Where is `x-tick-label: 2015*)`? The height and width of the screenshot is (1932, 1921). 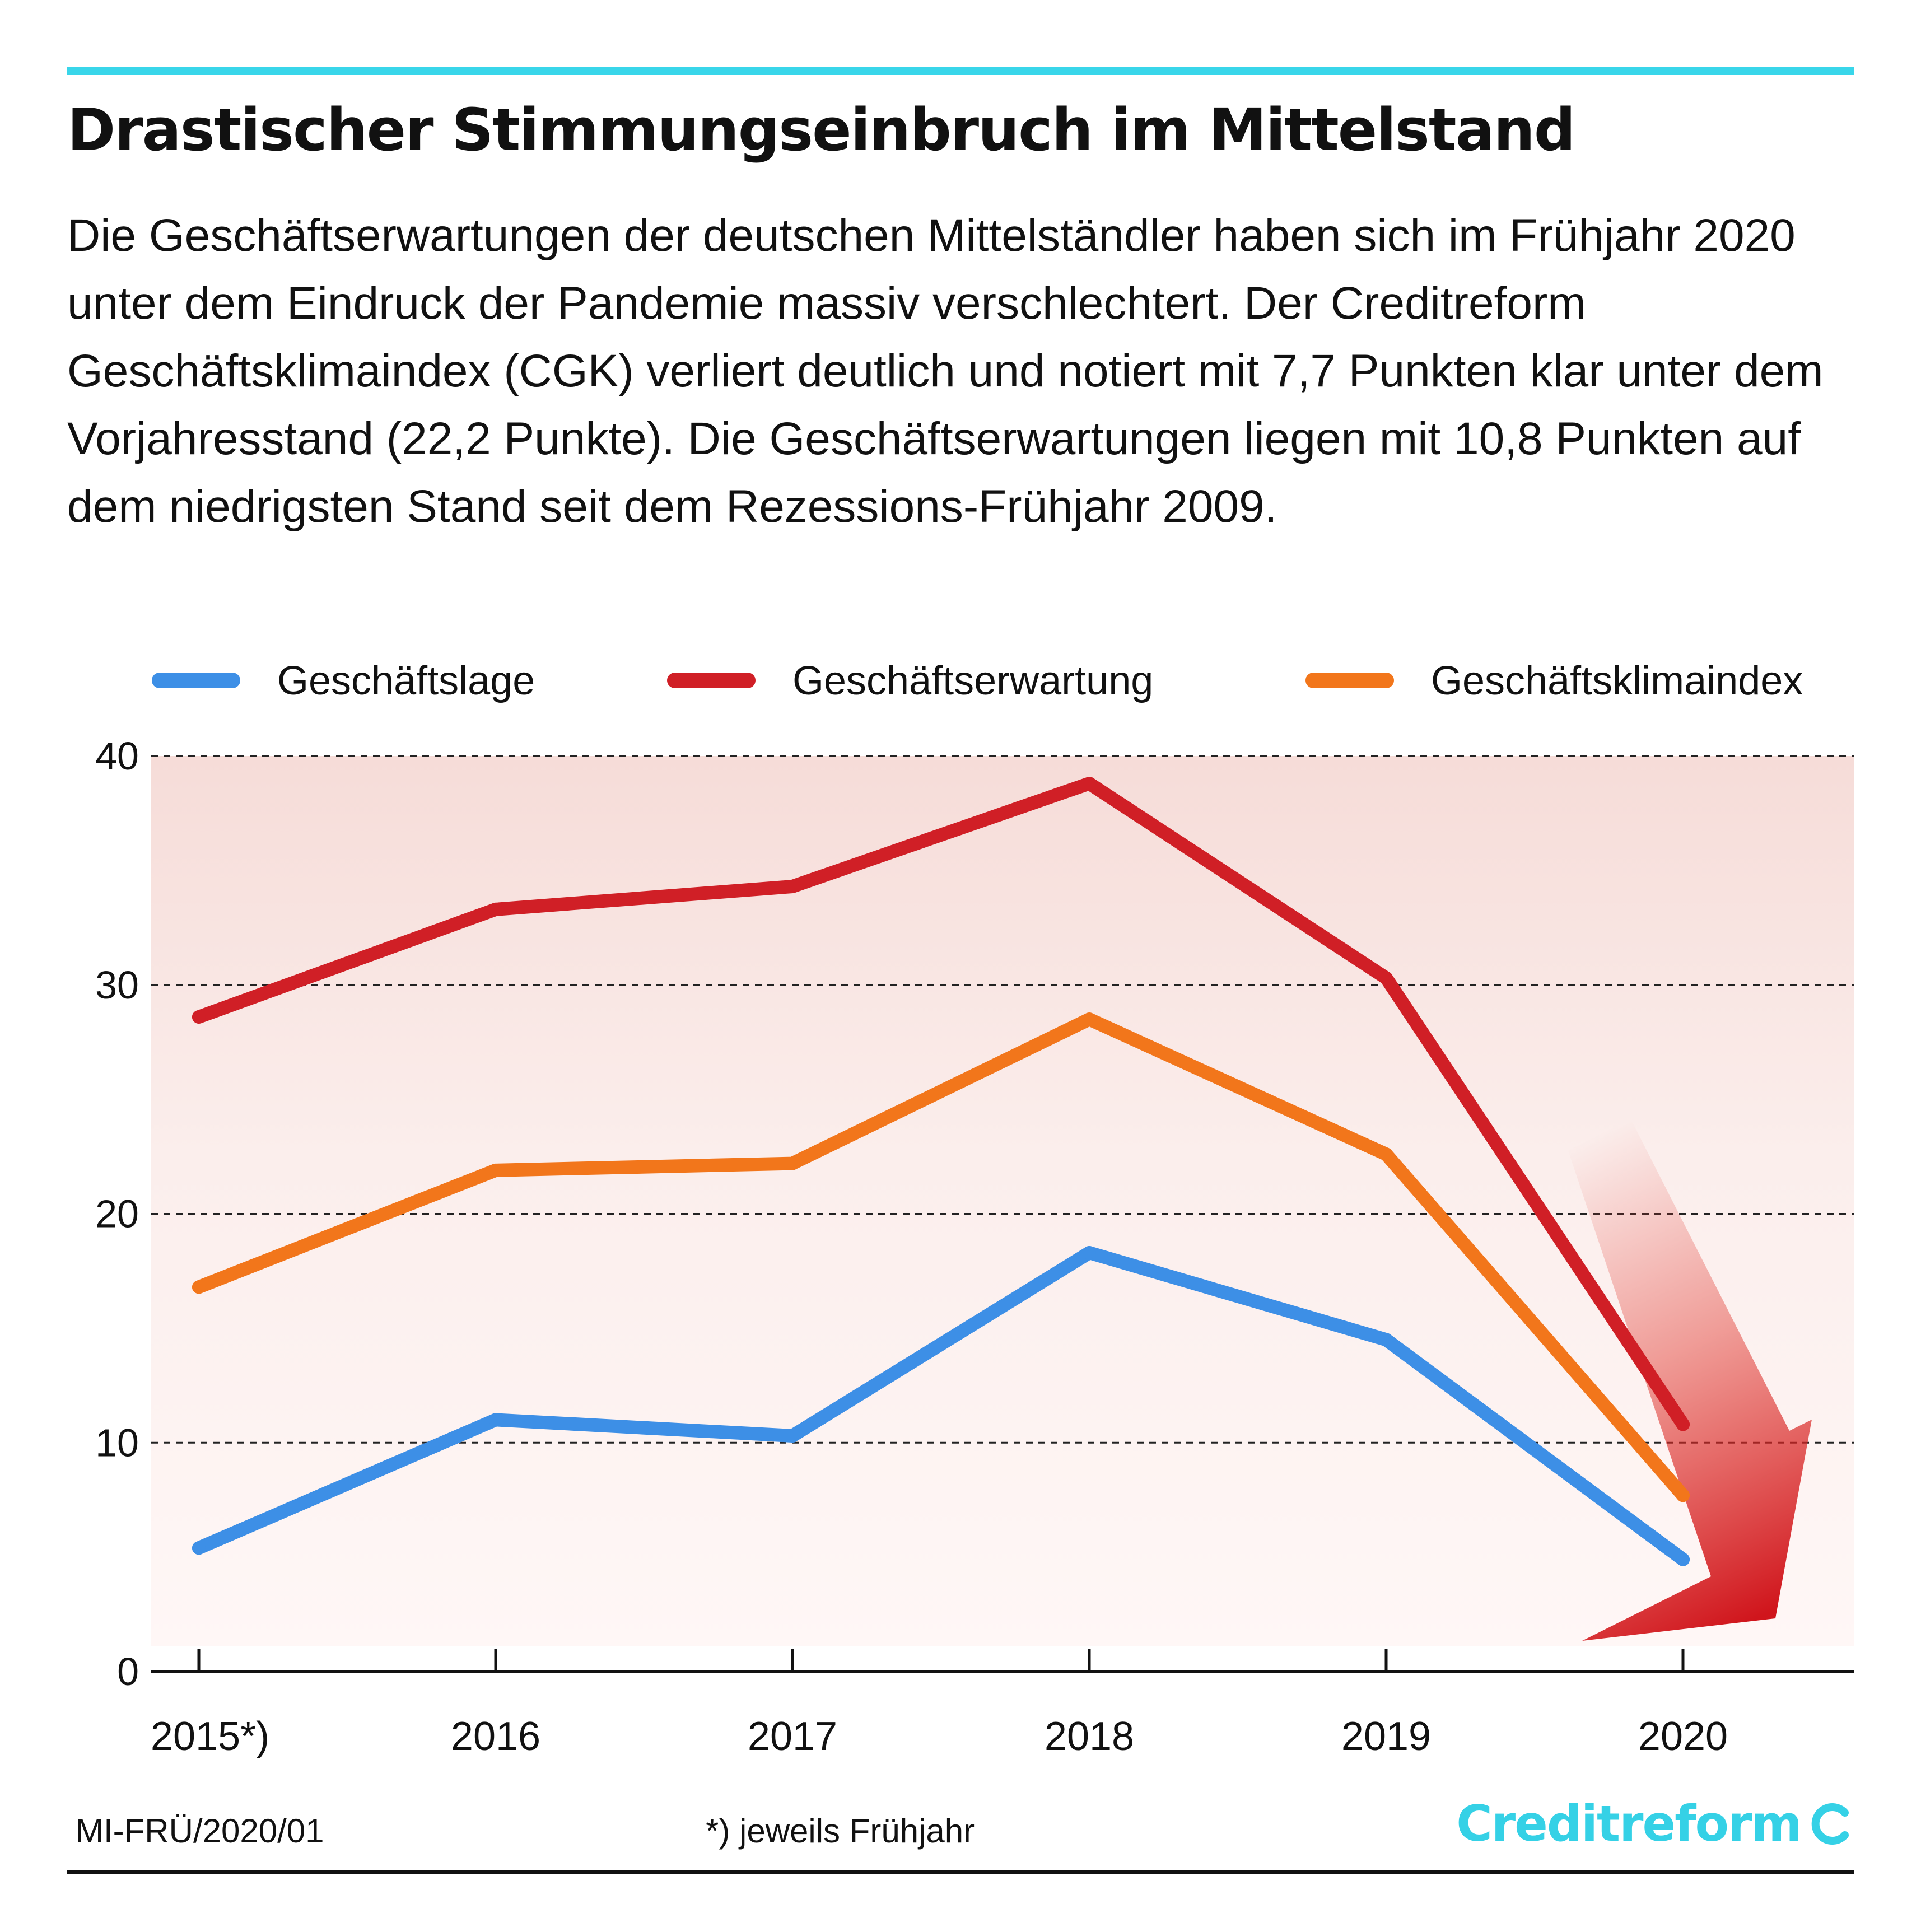 x-tick-label: 2015*) is located at coordinates (210, 1737).